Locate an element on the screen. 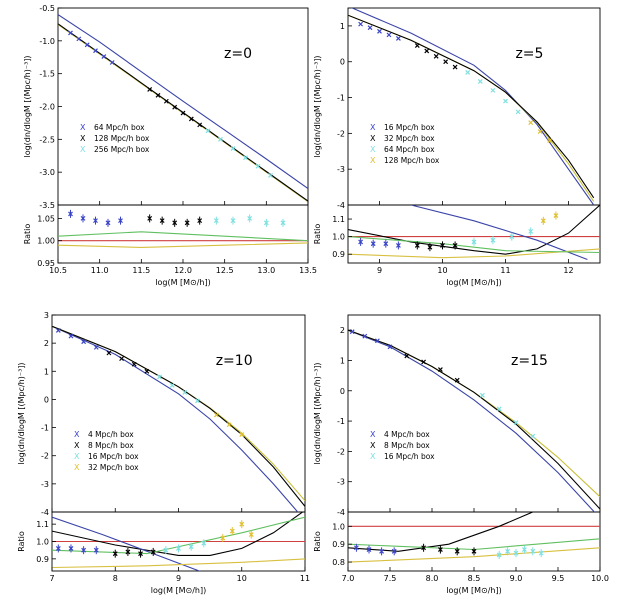 Image resolution: width=620 pixels, height=600 pixels. x-tick-label: 9 is located at coordinates (379, 270).